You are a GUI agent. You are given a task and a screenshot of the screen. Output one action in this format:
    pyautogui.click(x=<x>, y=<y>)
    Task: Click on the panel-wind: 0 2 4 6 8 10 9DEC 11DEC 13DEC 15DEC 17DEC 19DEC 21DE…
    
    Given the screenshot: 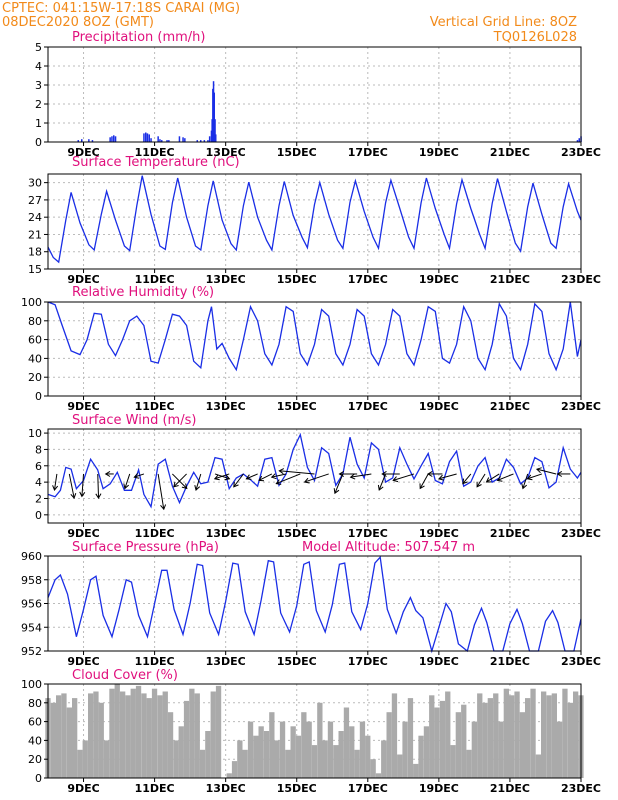 What is the action you would take?
    pyautogui.click(x=314, y=483)
    